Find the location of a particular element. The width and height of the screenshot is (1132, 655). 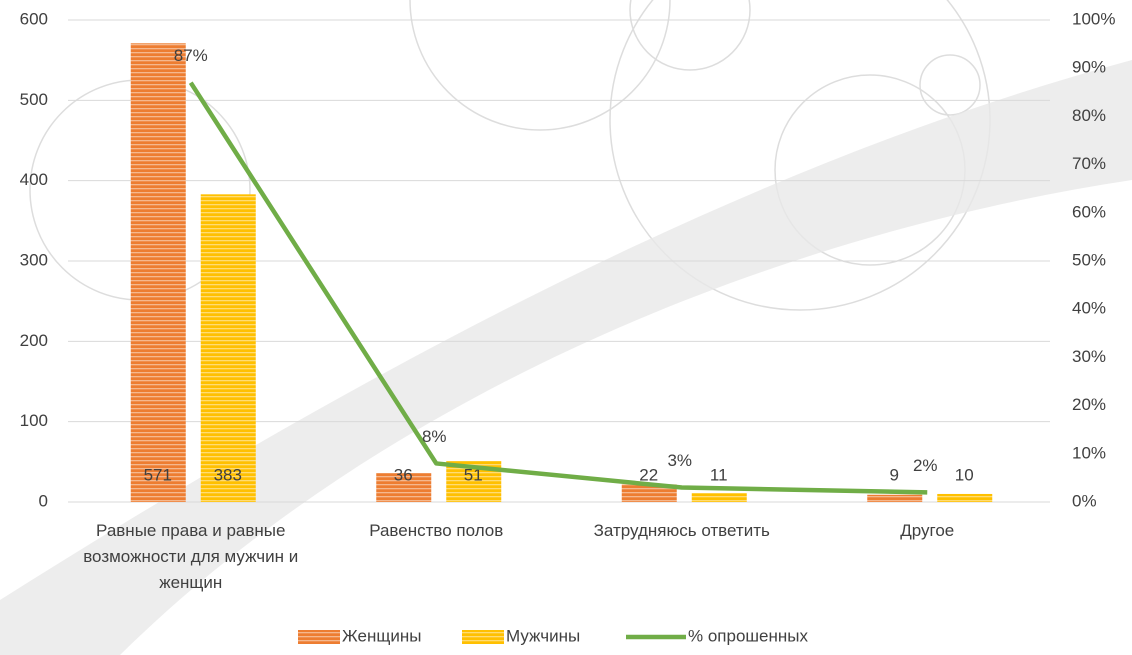

line-value-label: 8% is located at coordinates (434, 436).